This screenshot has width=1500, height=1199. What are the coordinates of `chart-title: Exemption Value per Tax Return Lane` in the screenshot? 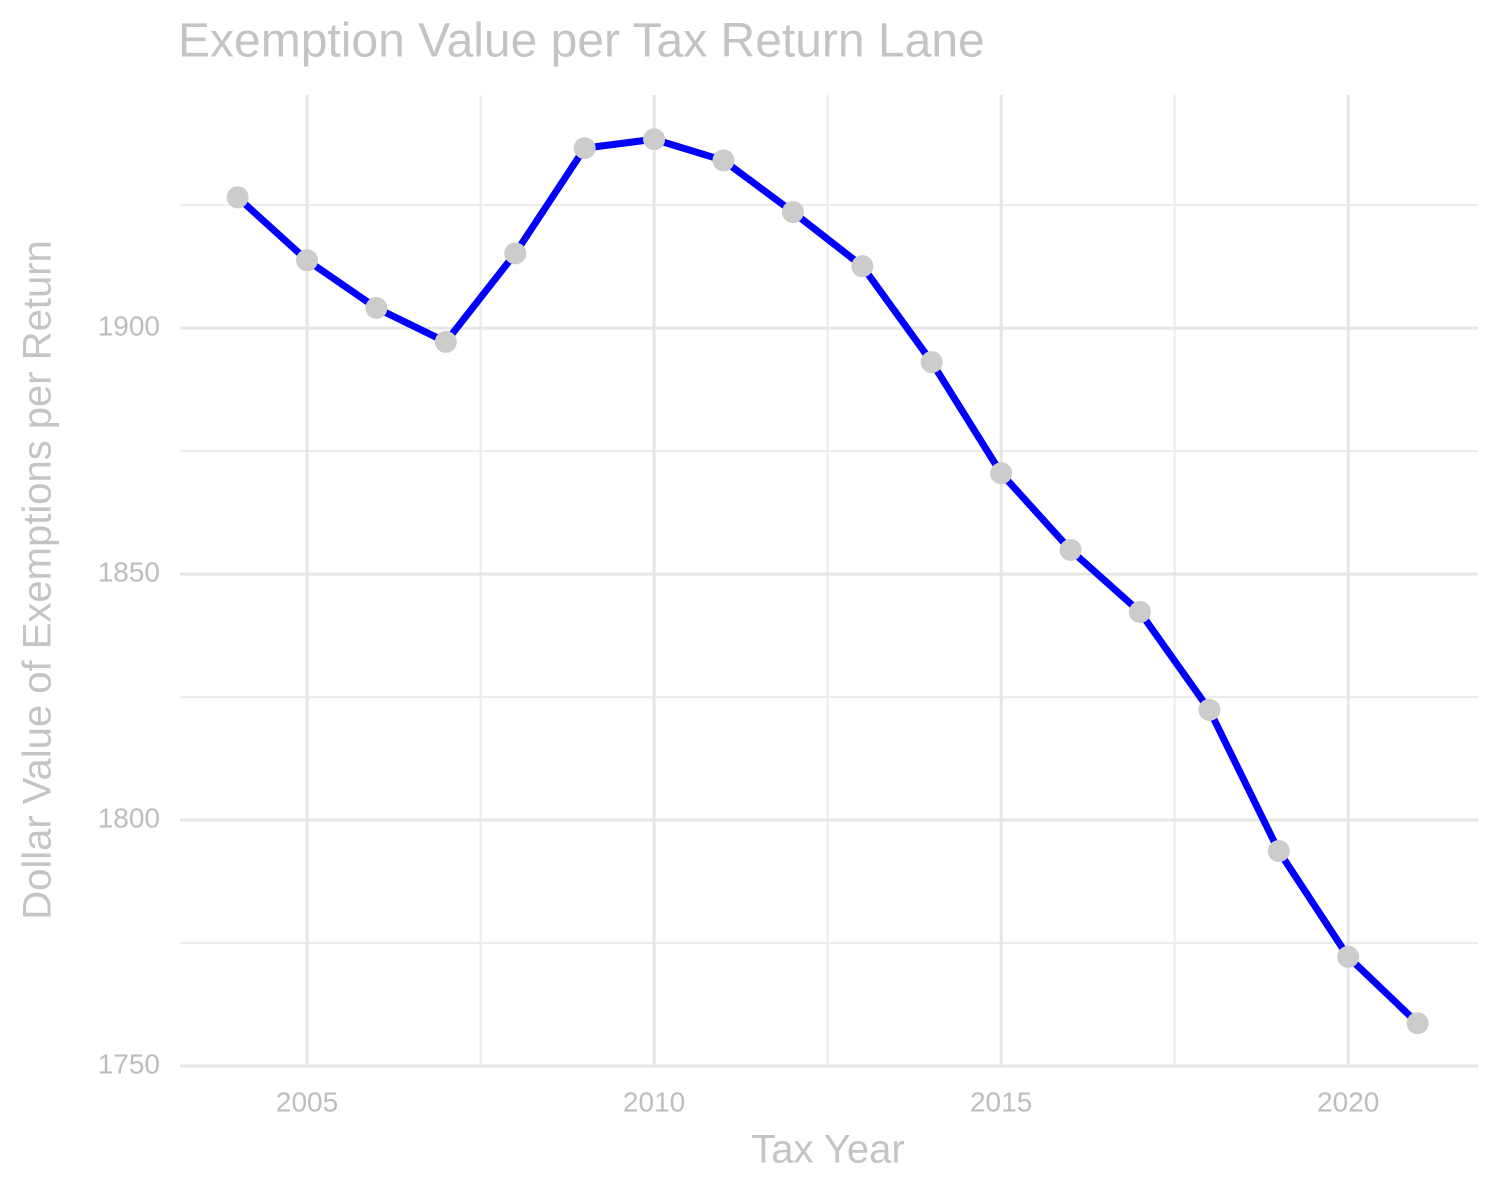 It's located at (581, 41).